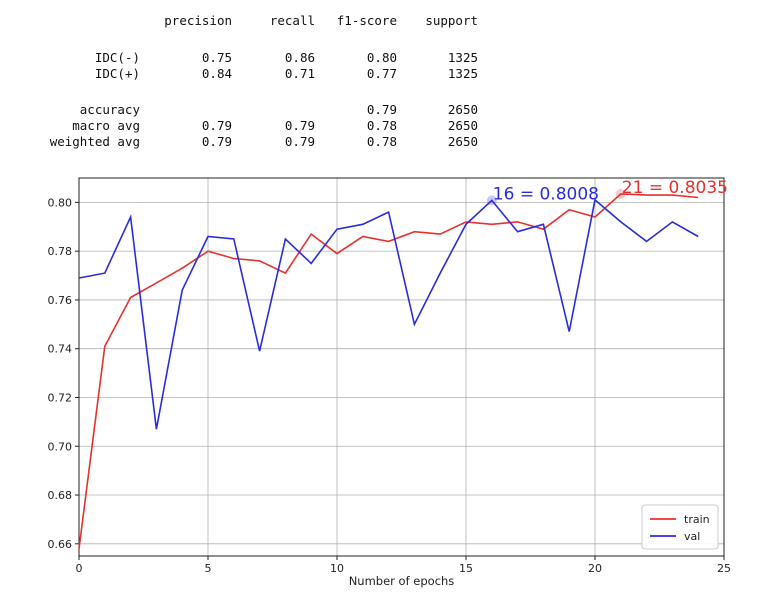  Describe the element at coordinates (299, 57) in the screenshot. I see `row-recall: 0.86` at that location.